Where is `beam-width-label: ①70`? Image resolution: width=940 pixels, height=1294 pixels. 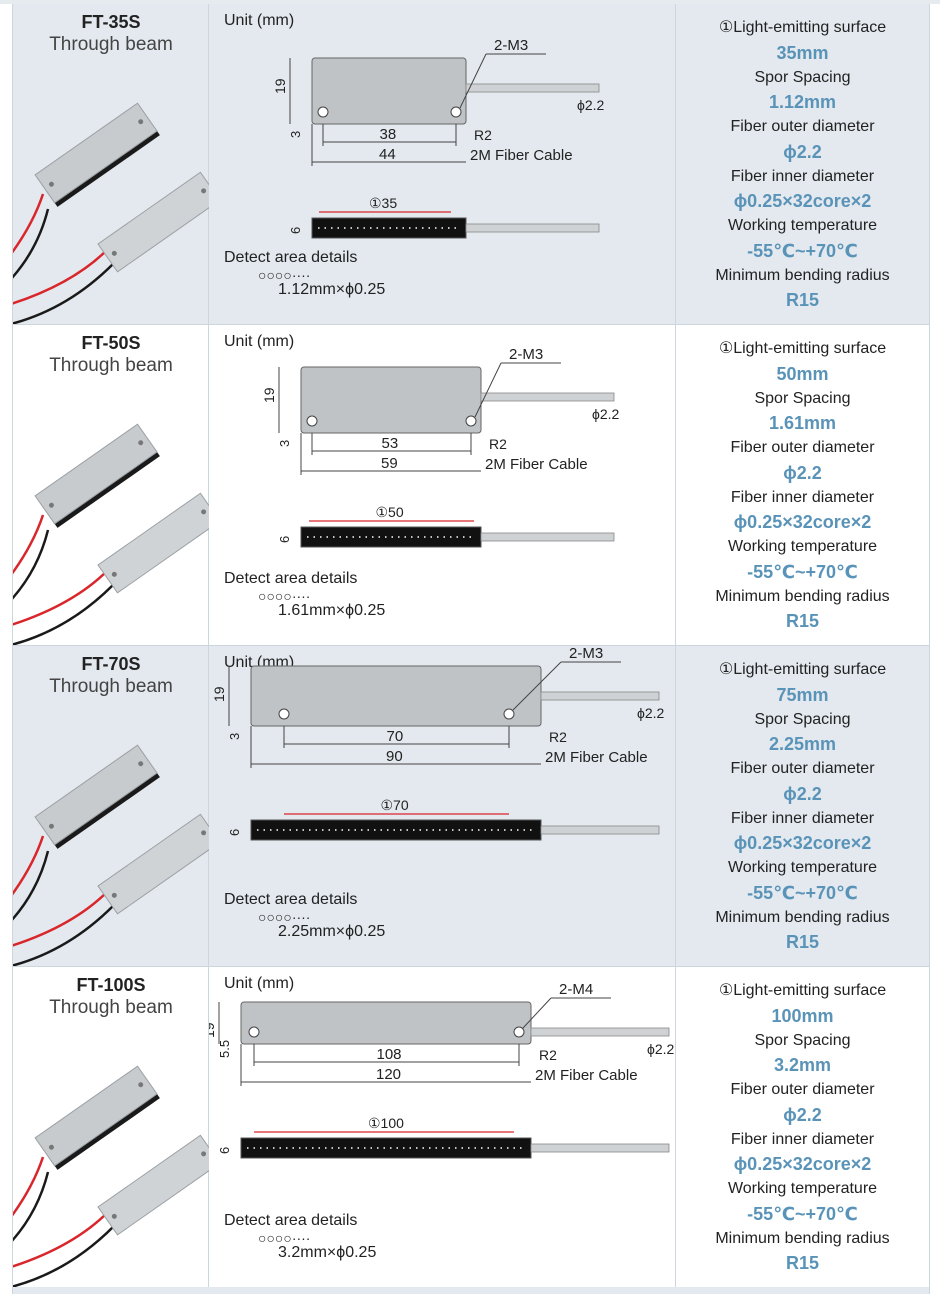
beam-width-label: ①70 is located at coordinates (395, 805).